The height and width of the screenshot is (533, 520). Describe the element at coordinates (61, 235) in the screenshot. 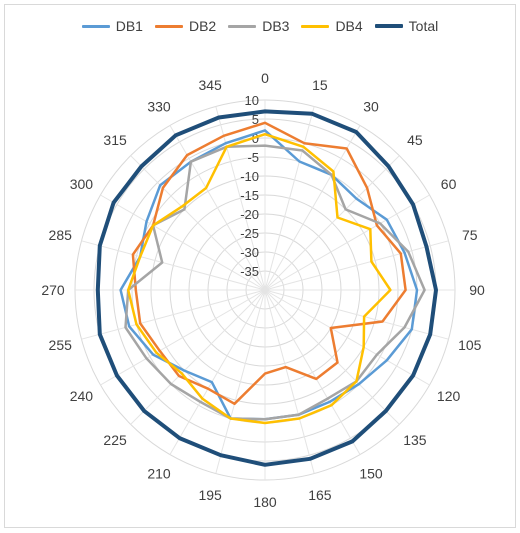

I see `angle-label: 285` at that location.